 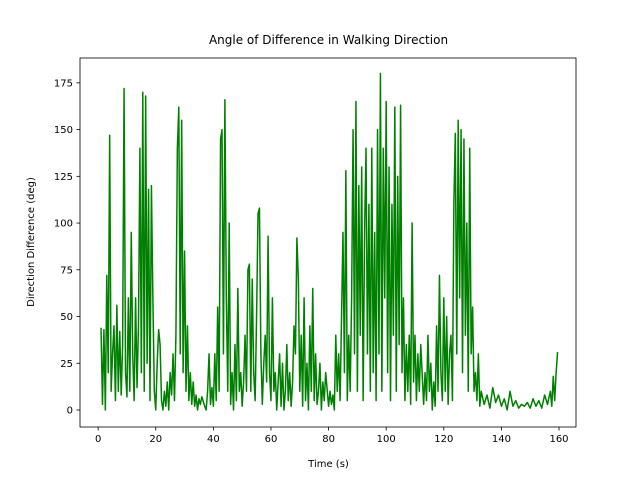 What do you see at coordinates (66, 317) in the screenshot?
I see `y-tick-label: 50` at bounding box center [66, 317].